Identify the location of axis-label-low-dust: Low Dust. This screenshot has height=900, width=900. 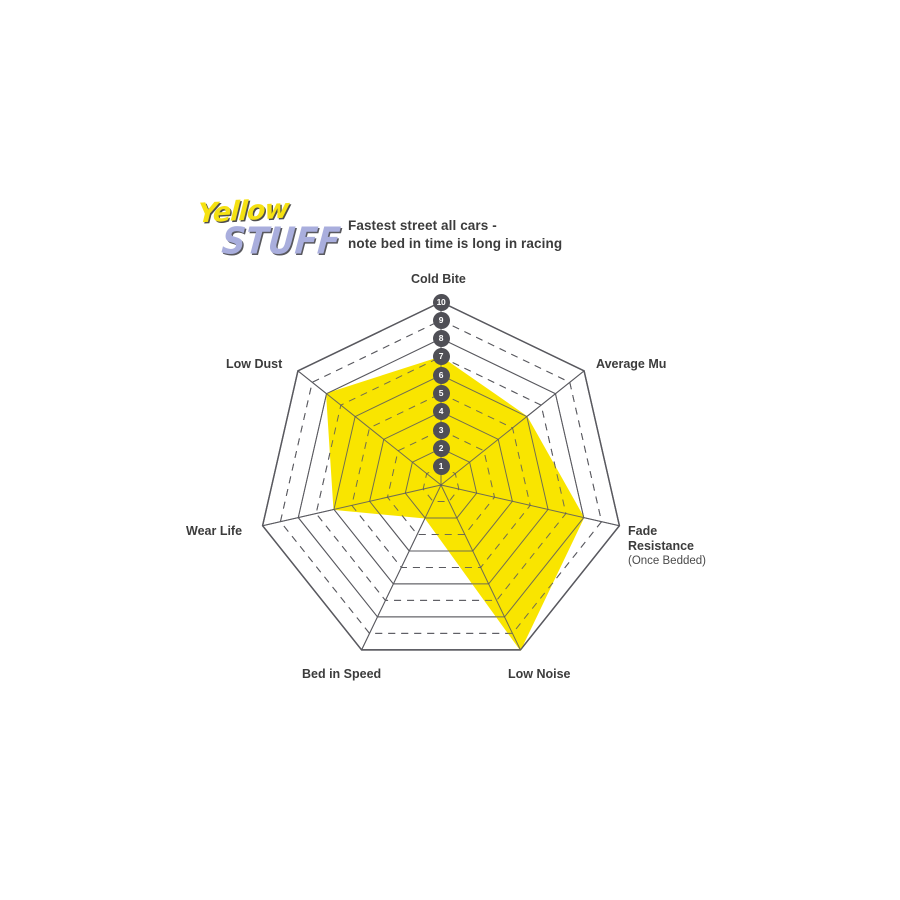
(254, 364).